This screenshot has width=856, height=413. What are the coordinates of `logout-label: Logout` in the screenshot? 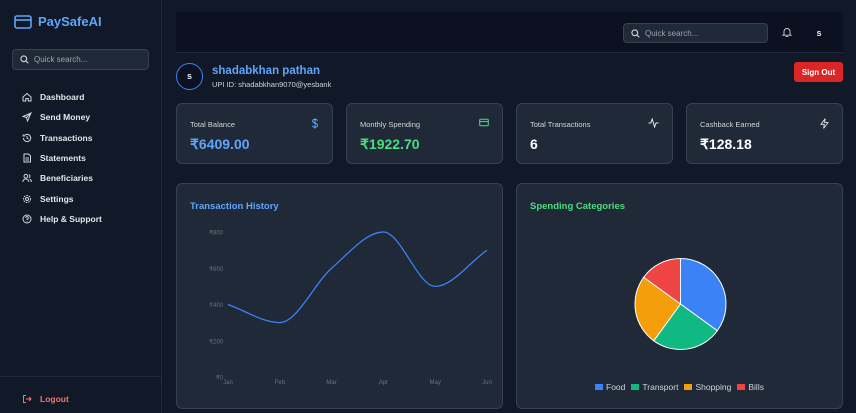 It's located at (54, 399).